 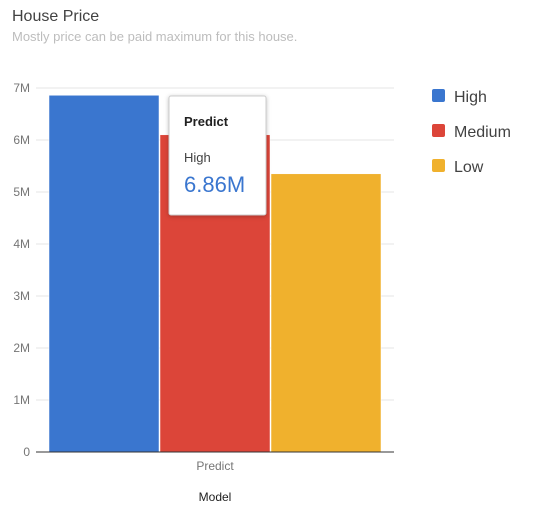 What do you see at coordinates (206, 121) in the screenshot?
I see `tooltip-title: Predict` at bounding box center [206, 121].